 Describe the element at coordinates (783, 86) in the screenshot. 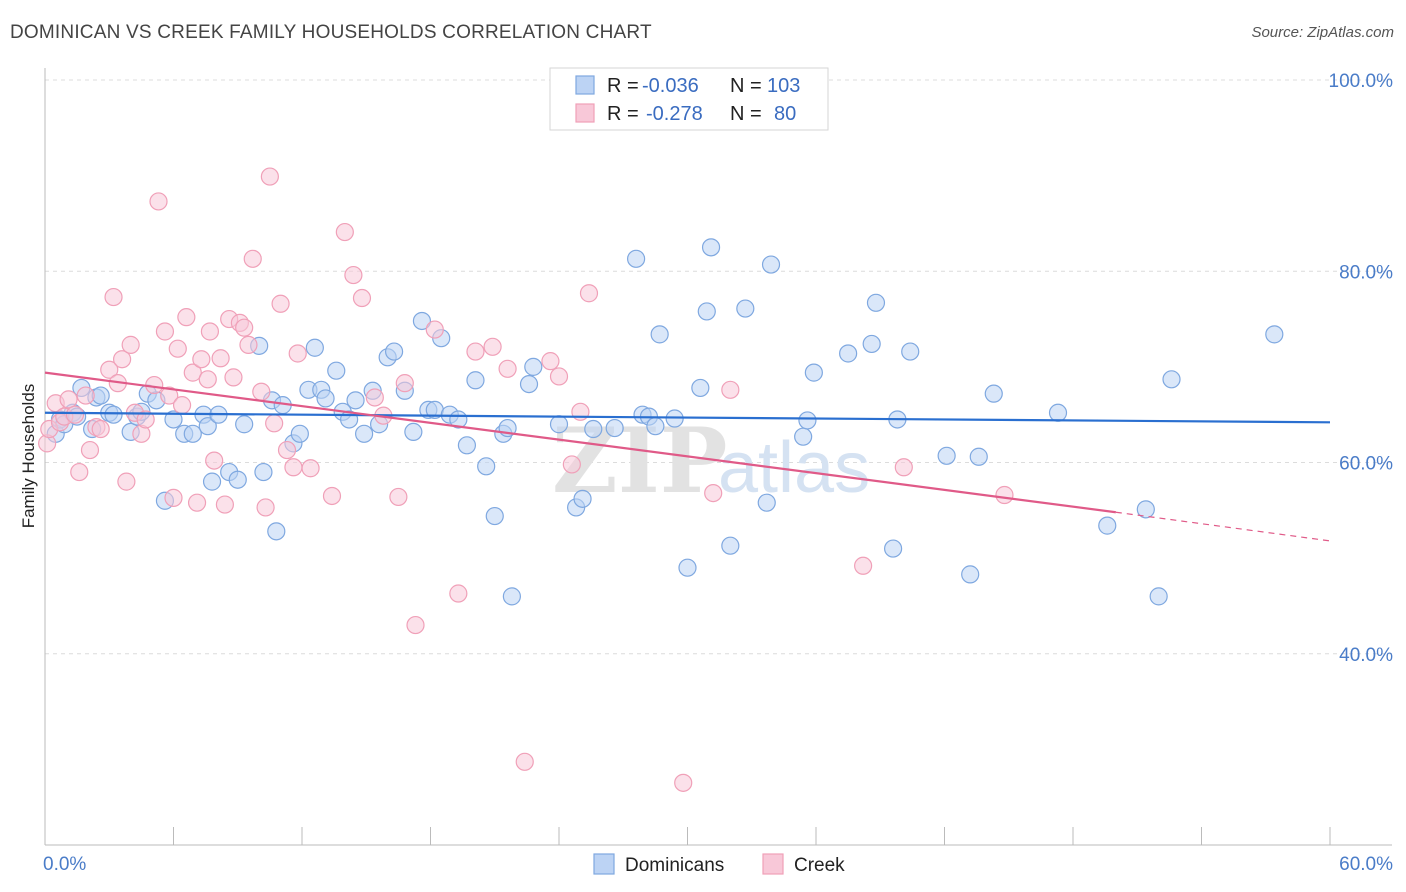

I see `legend-n-value-1: 103` at that location.